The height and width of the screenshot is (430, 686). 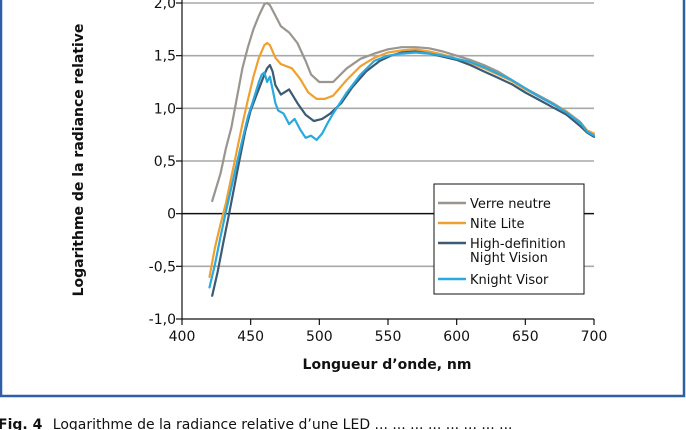 I want to click on y-tick-label: 1,0, so click(x=165, y=109).